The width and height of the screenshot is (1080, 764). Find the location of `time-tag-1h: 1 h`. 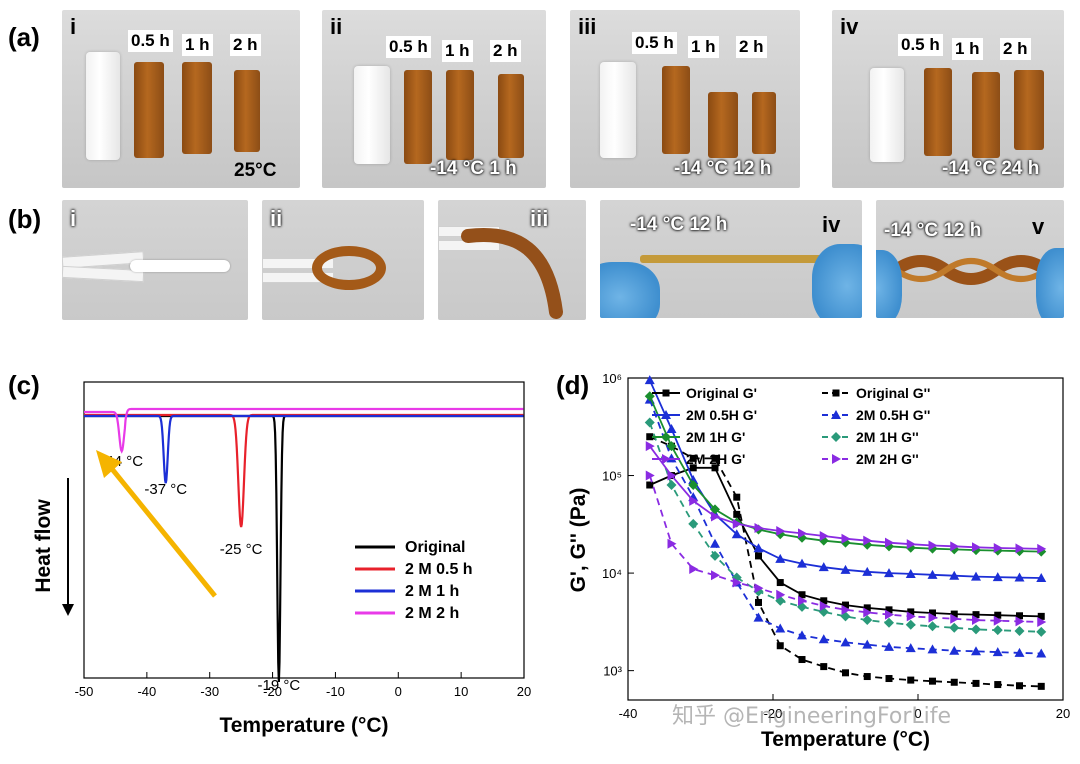

time-tag-1h: 1 h is located at coordinates (703, 47).